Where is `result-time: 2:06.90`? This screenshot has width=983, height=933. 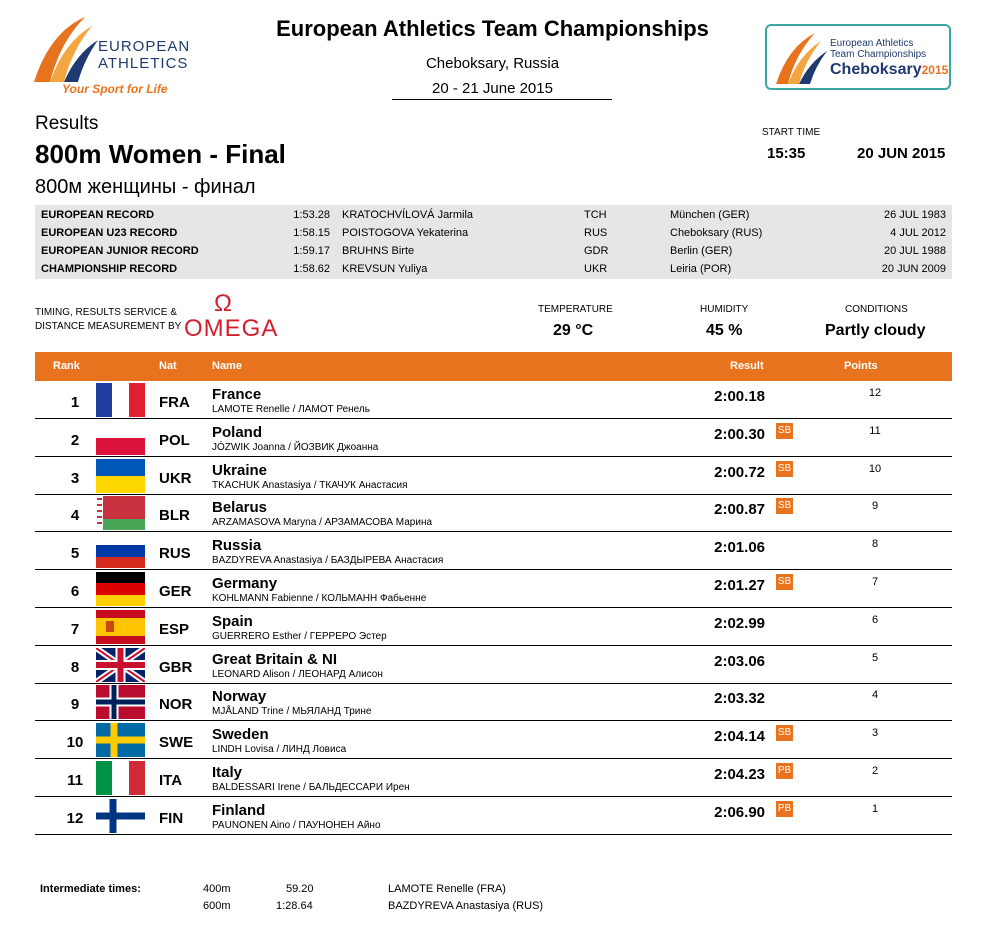
result-time: 2:06.90 is located at coordinates (739, 812).